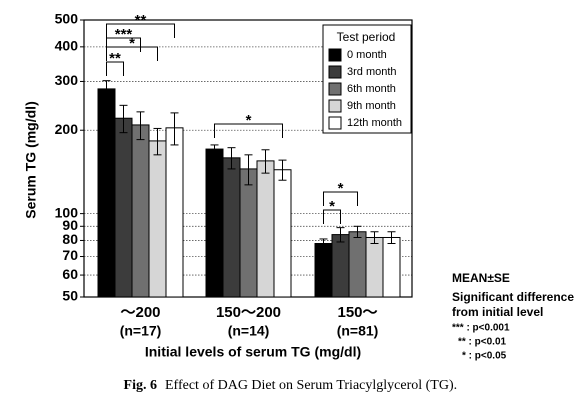 This screenshot has height=404, width=588. Describe the element at coordinates (124, 34) in the screenshot. I see `significance-label: ***` at that location.